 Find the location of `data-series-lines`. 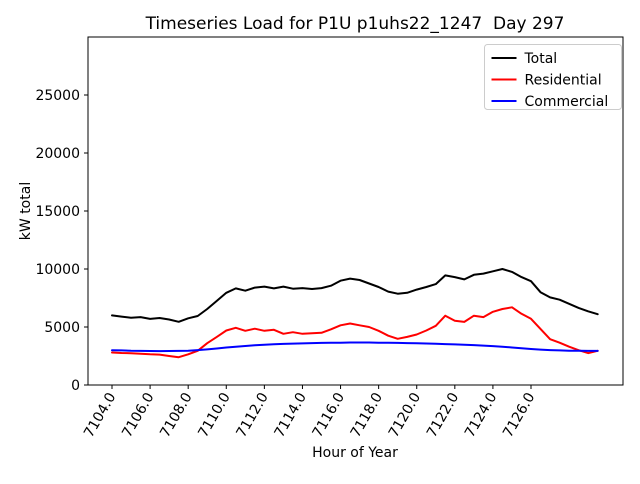

data-series-lines is located at coordinates (355, 313).